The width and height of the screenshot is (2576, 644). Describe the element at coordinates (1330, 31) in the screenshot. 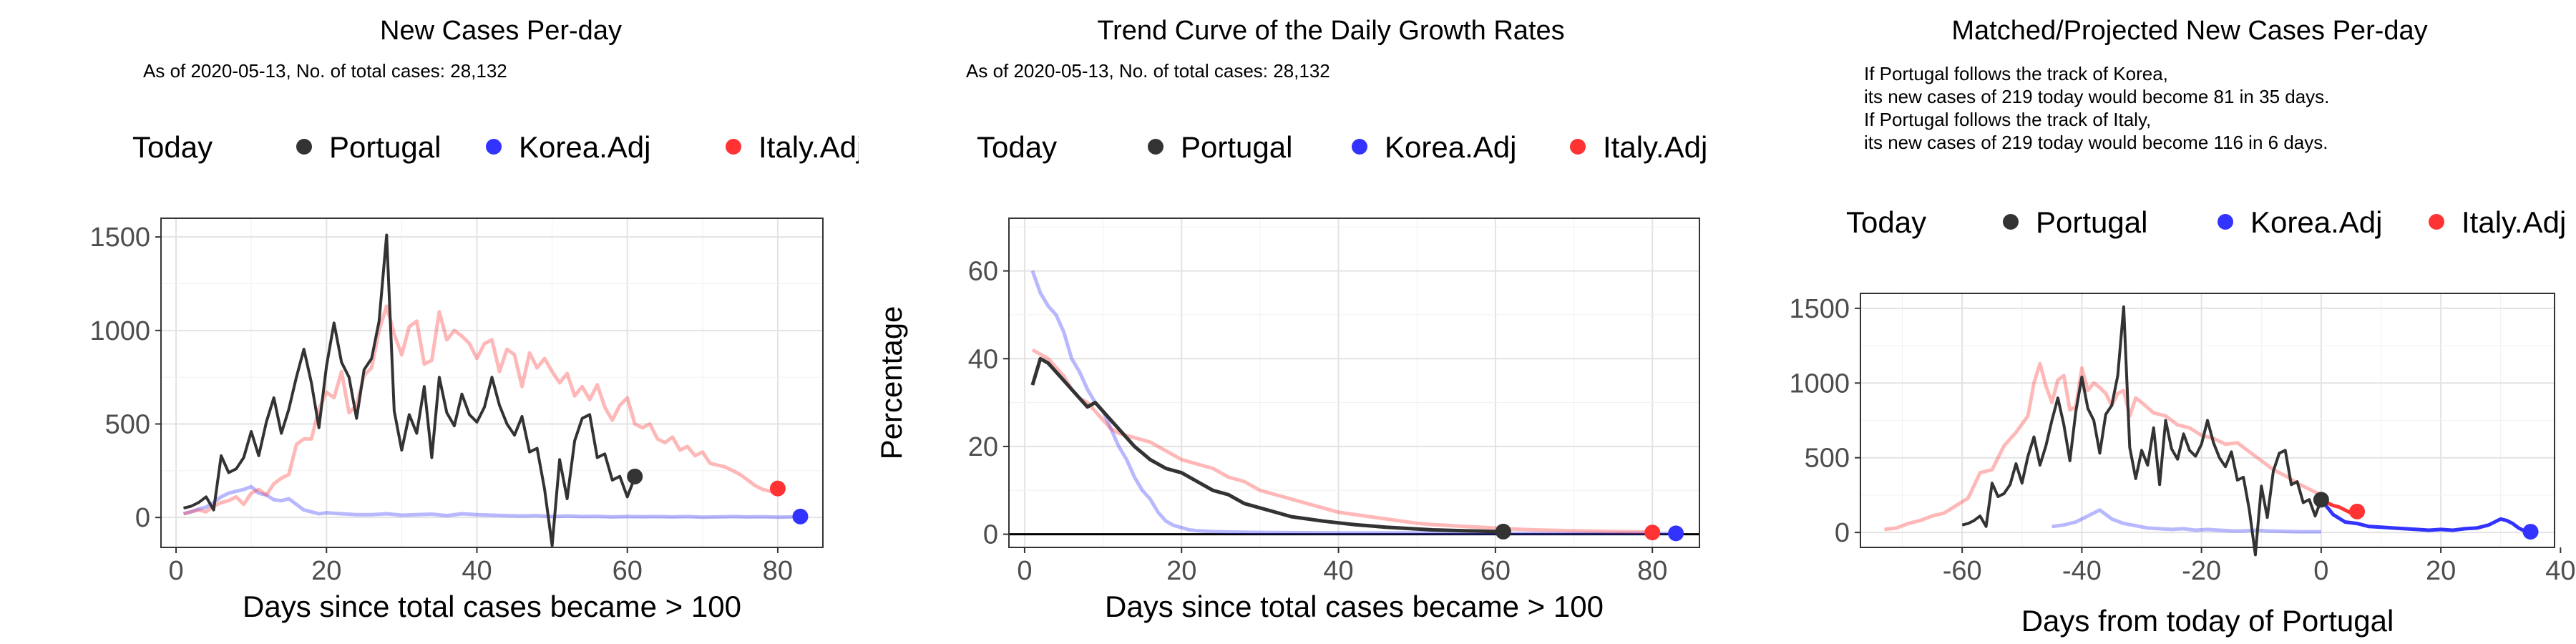

I see `c1-chart-title: Trend Curve of the Daily Growth Rates` at that location.